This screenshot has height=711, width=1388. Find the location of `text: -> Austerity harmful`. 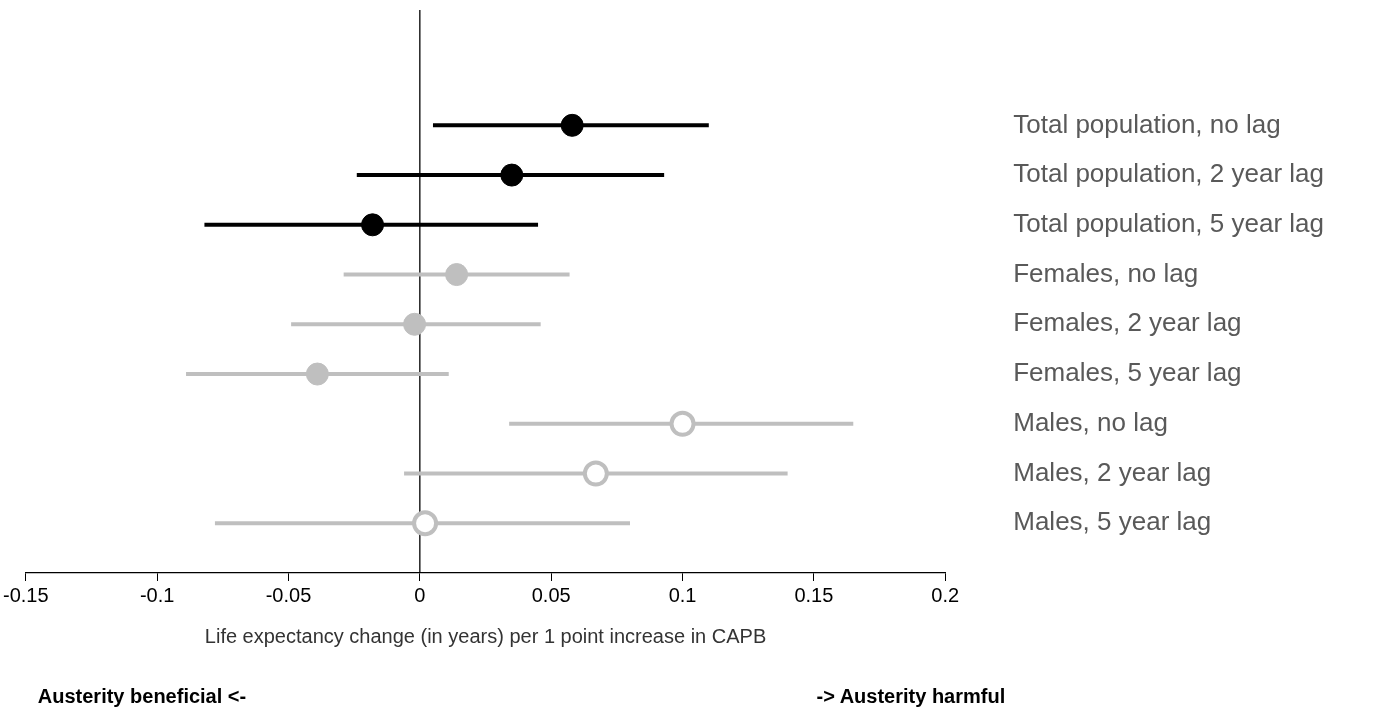

text: -> Austerity harmful is located at coordinates (911, 695).